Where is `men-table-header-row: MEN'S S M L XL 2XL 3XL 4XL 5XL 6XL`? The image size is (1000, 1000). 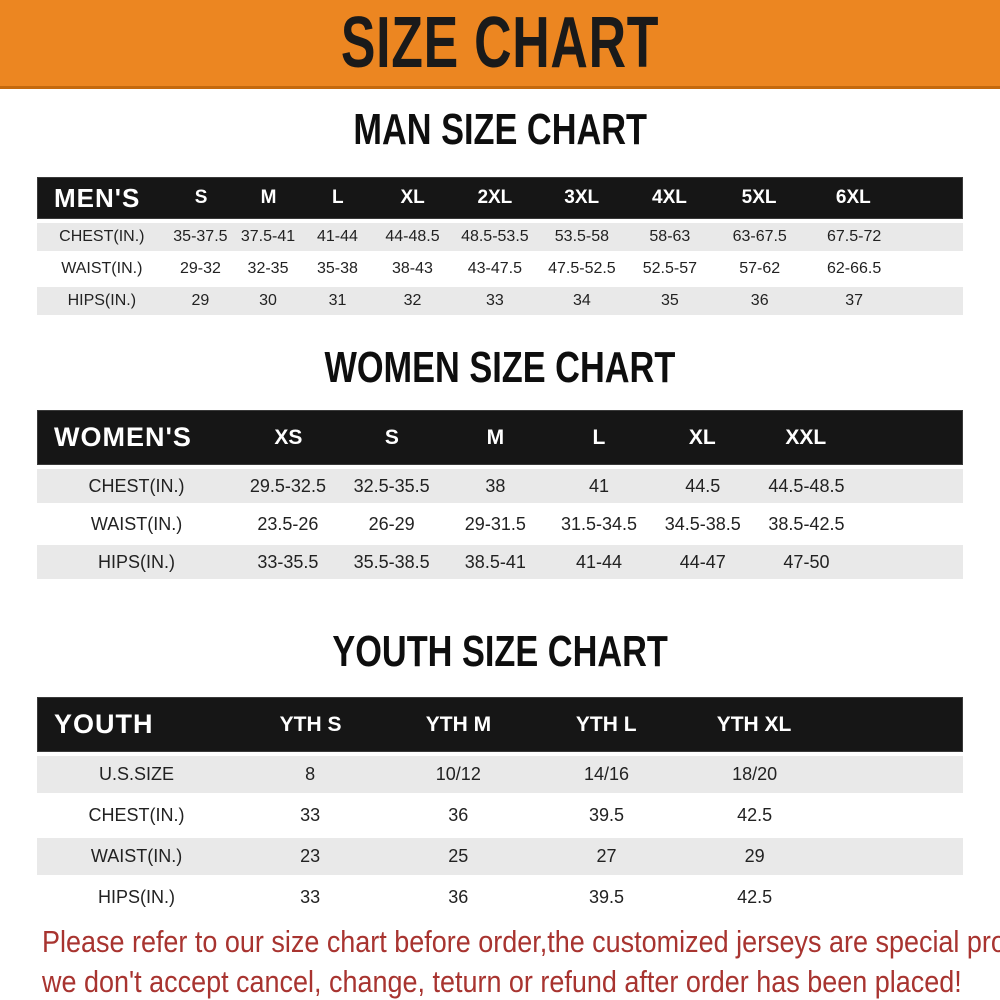
men-table-header-row: MEN'S S M L XL 2XL 3XL 4XL 5XL 6XL is located at coordinates (500, 198).